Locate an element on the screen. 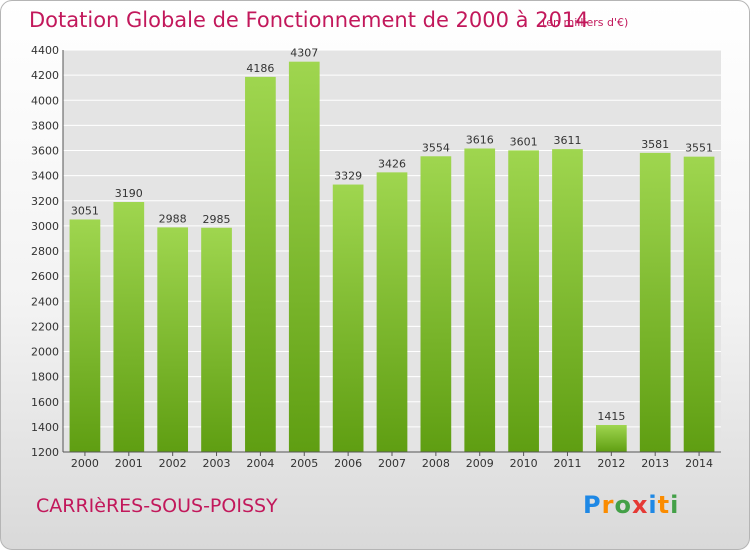 The image size is (750, 550). bar-value-label: 3601 is located at coordinates (524, 141).